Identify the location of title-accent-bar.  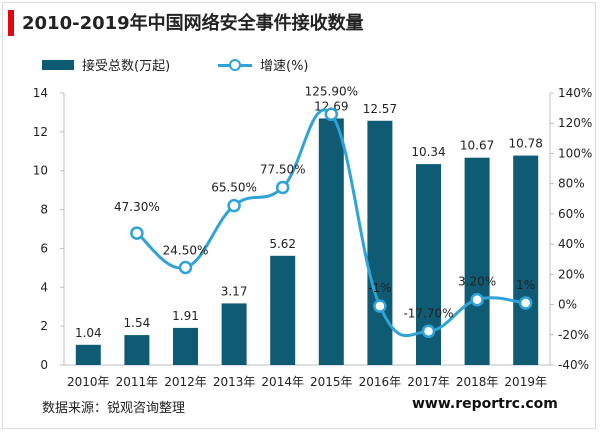
(11, 23).